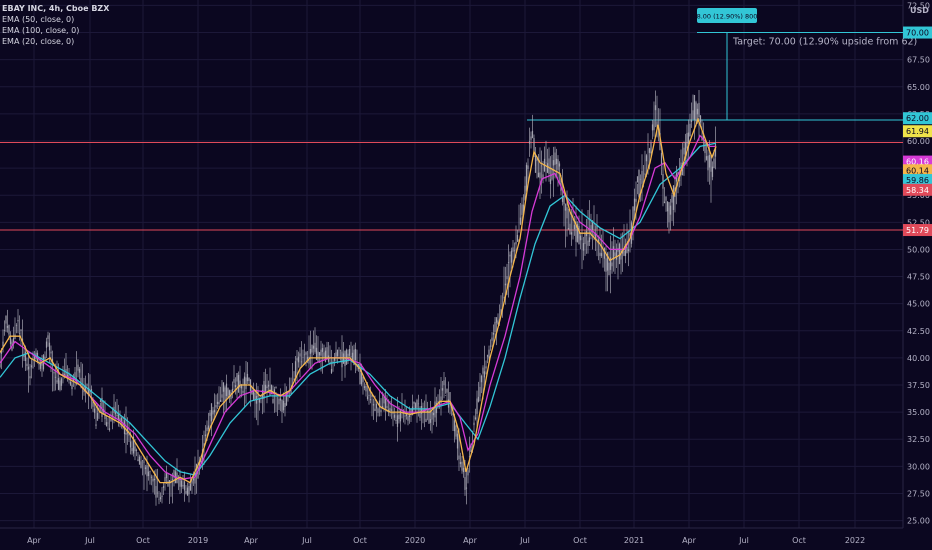 The width and height of the screenshot is (932, 550). Describe the element at coordinates (918, 87) in the screenshot. I see `y-tick-label: 65.00` at that location.